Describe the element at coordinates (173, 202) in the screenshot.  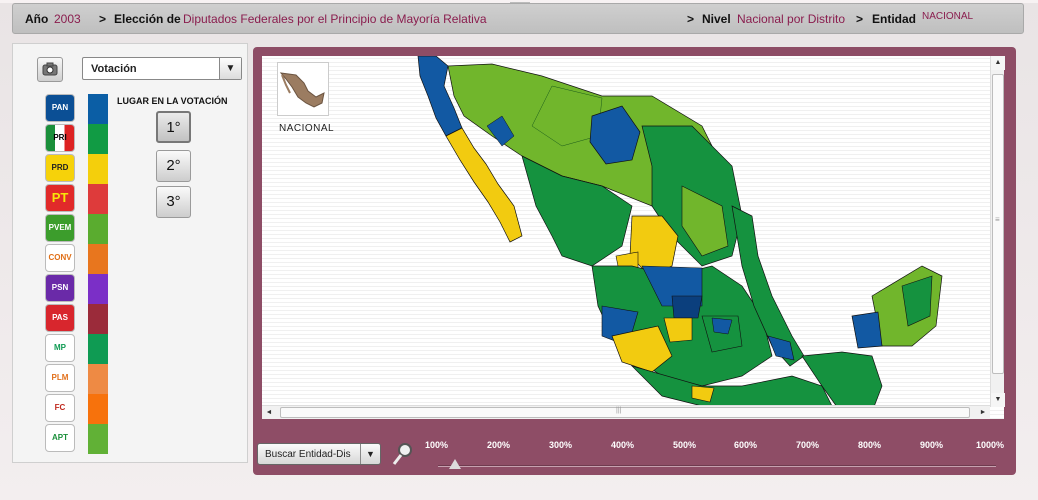
I see `rank-third-button: 3°` at that location.